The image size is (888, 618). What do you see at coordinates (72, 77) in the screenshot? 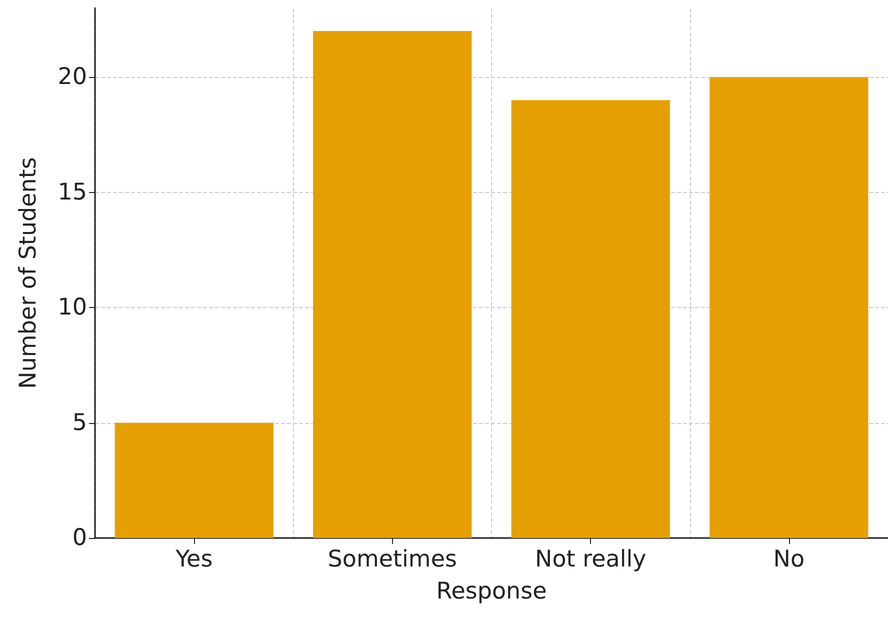
I see `y-tick-label: 20` at bounding box center [72, 77].